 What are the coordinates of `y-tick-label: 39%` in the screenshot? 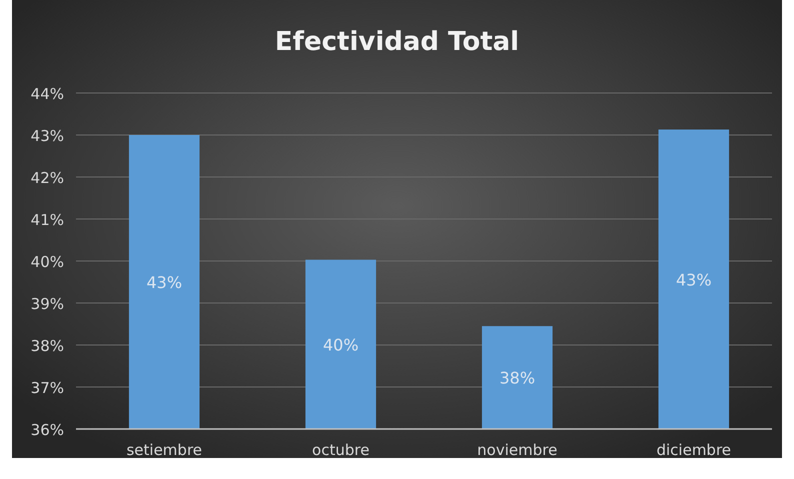 It's located at (47, 304).